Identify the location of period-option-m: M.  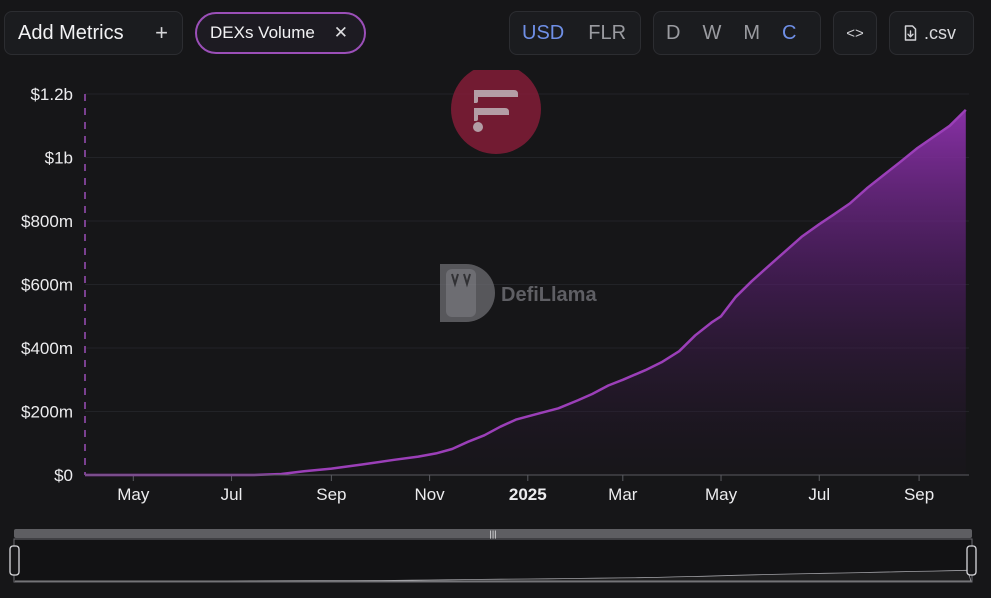
(752, 32).